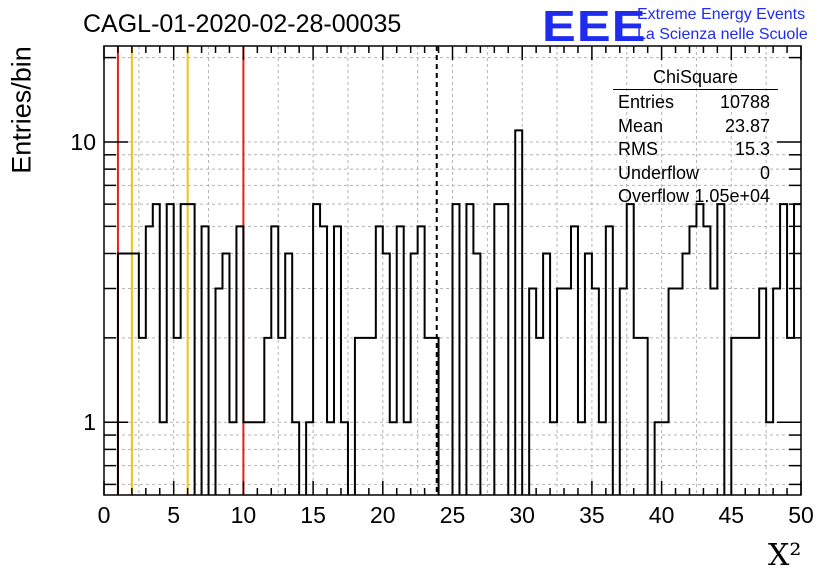 The width and height of the screenshot is (836, 573). I want to click on y-axis-label: Entries/bin, so click(21, 110).